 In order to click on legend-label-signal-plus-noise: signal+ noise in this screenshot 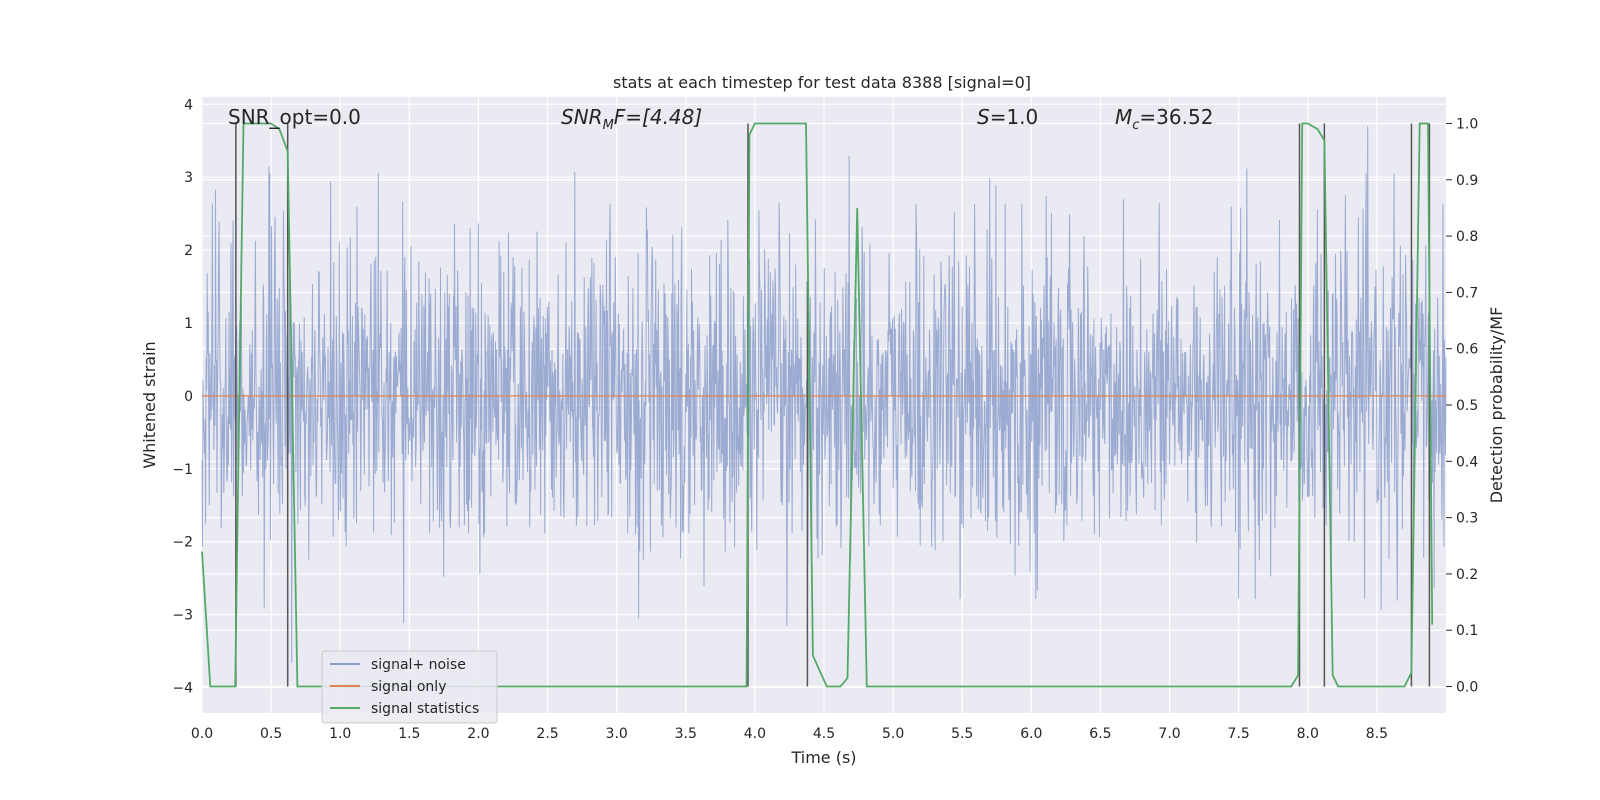, I will do `click(418, 665)`.